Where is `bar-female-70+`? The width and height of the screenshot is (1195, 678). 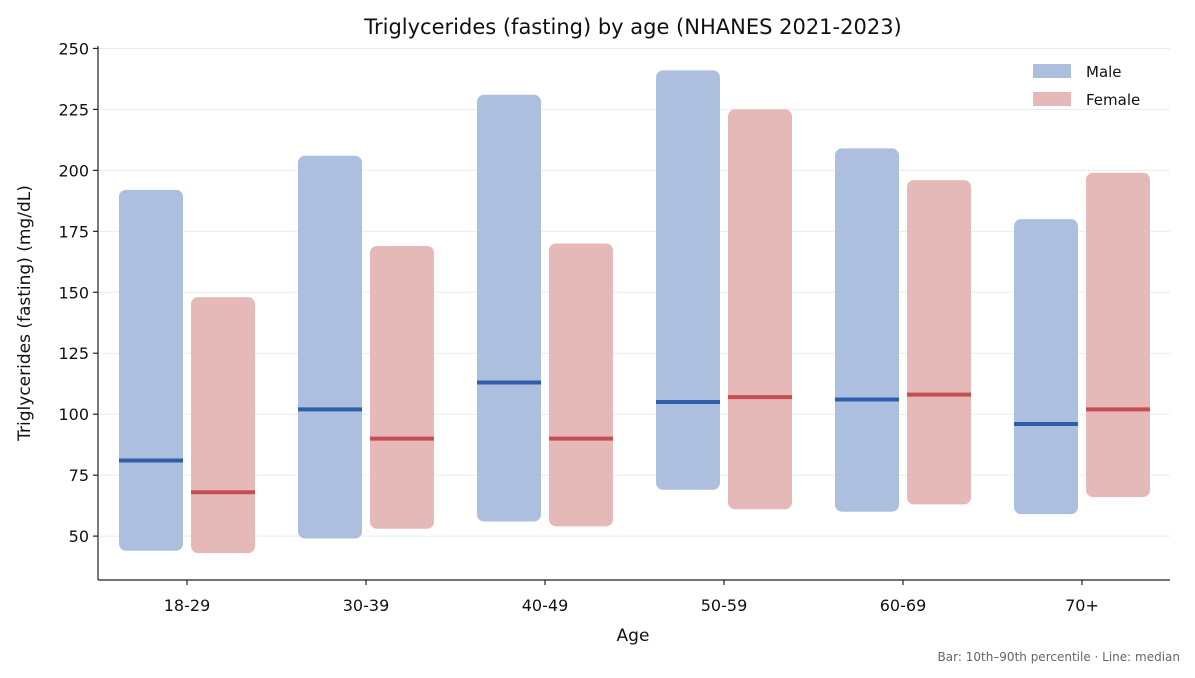 bar-female-70+ is located at coordinates (1118, 335).